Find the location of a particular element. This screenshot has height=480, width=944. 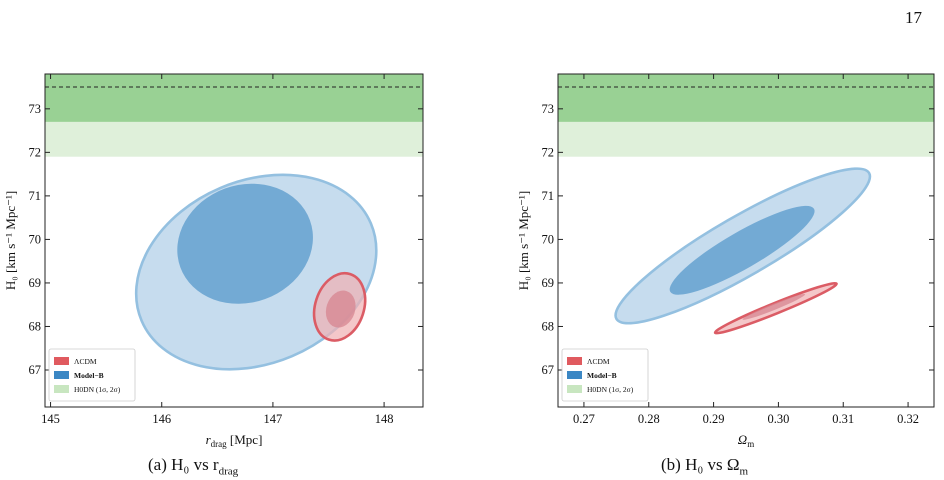

caption-a-subscript: drag is located at coordinates (228, 471).